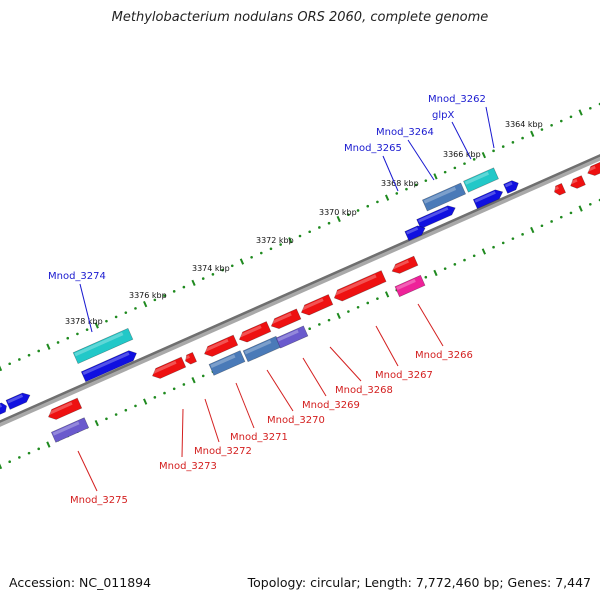 The image size is (600, 600). Describe the element at coordinates (462, 154) in the screenshot. I see `scale-label: 3366 kbp` at that location.